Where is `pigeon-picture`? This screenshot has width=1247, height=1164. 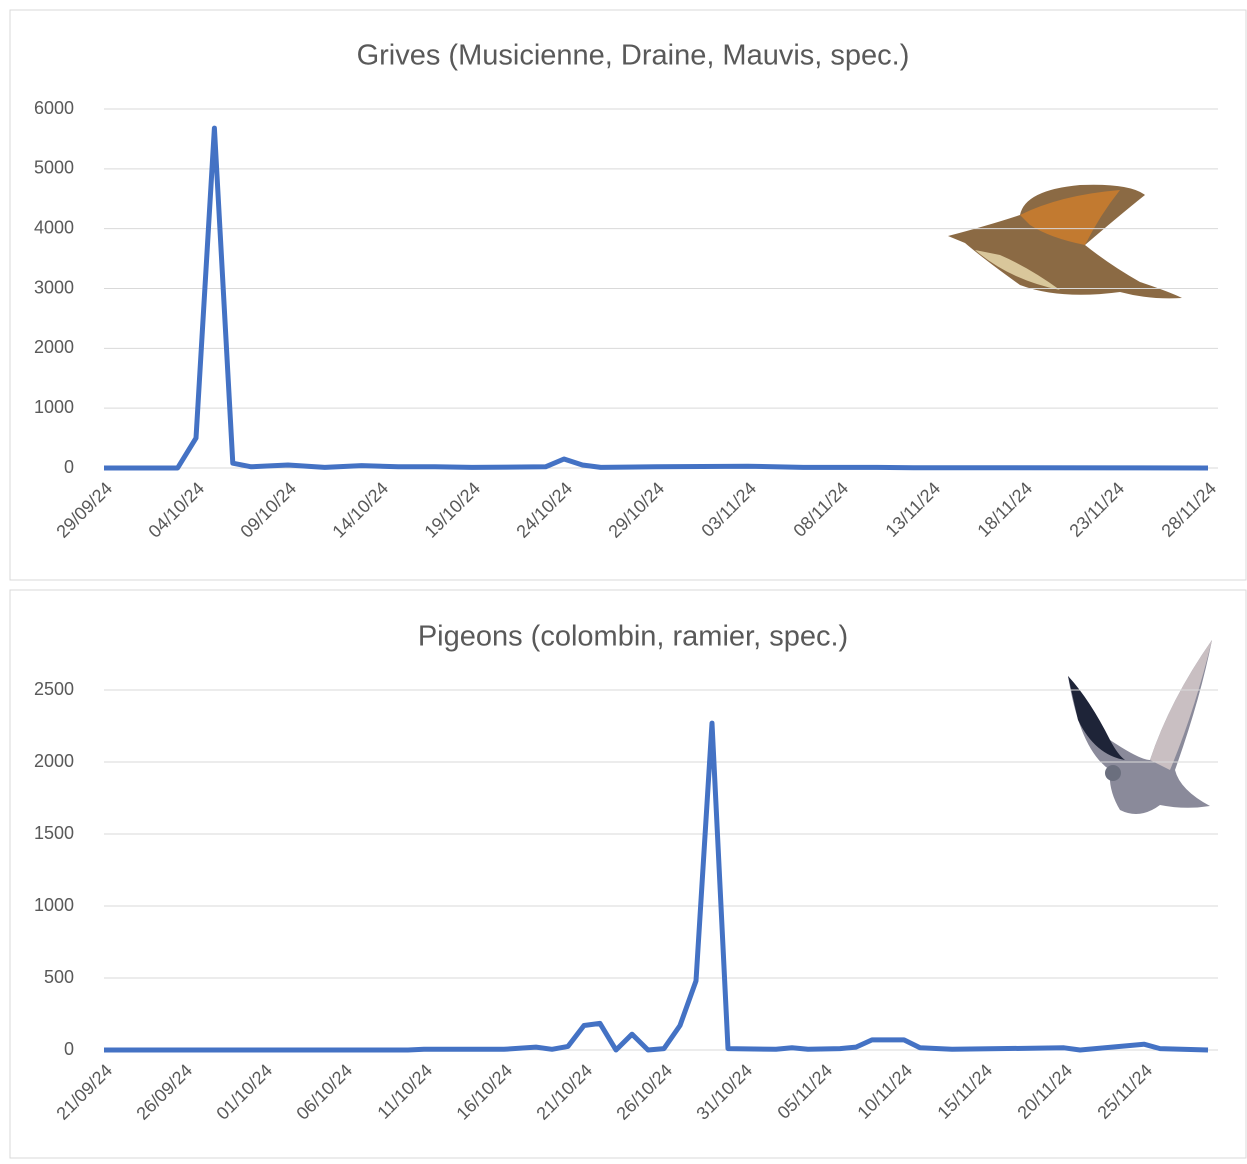 pigeon-picture is located at coordinates (1140, 727).